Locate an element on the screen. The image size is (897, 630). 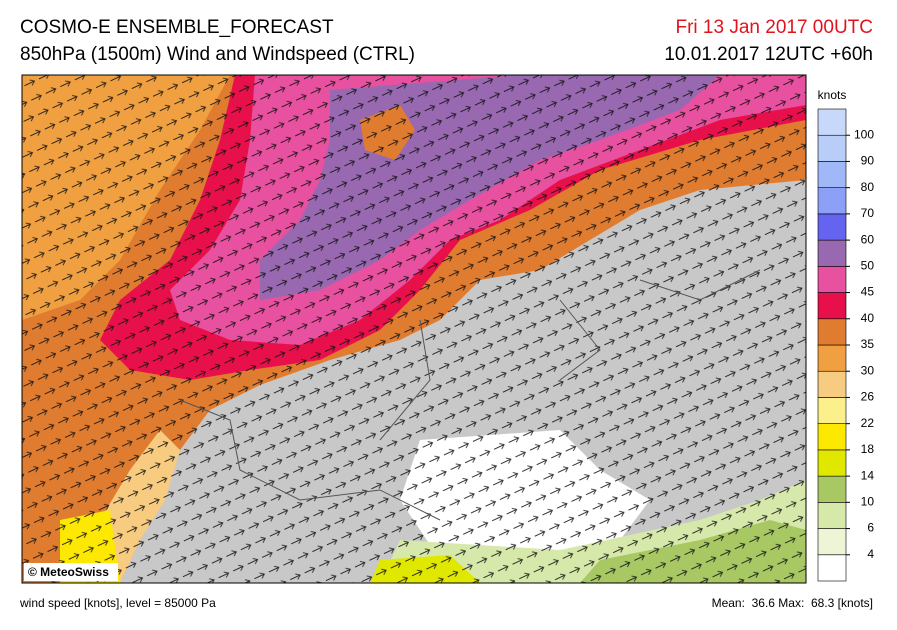
colorbar-label: 50 is located at coordinates (868, 266).